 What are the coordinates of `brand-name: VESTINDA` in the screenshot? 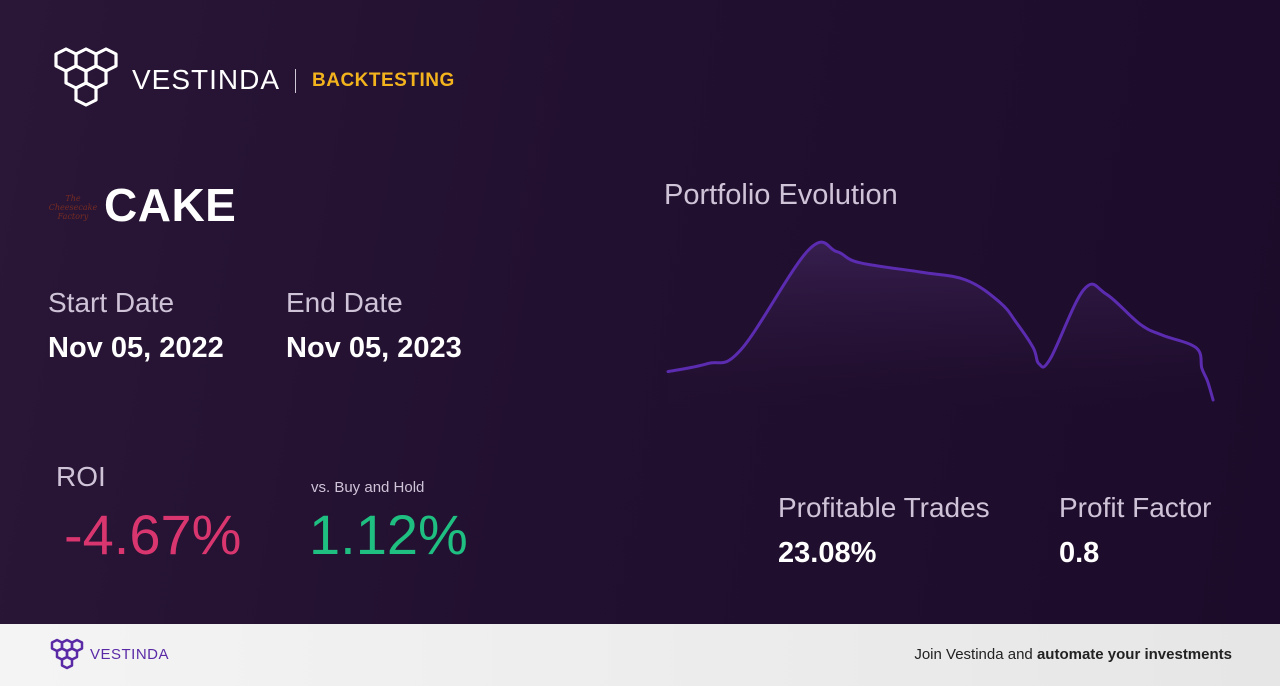 It's located at (206, 79).